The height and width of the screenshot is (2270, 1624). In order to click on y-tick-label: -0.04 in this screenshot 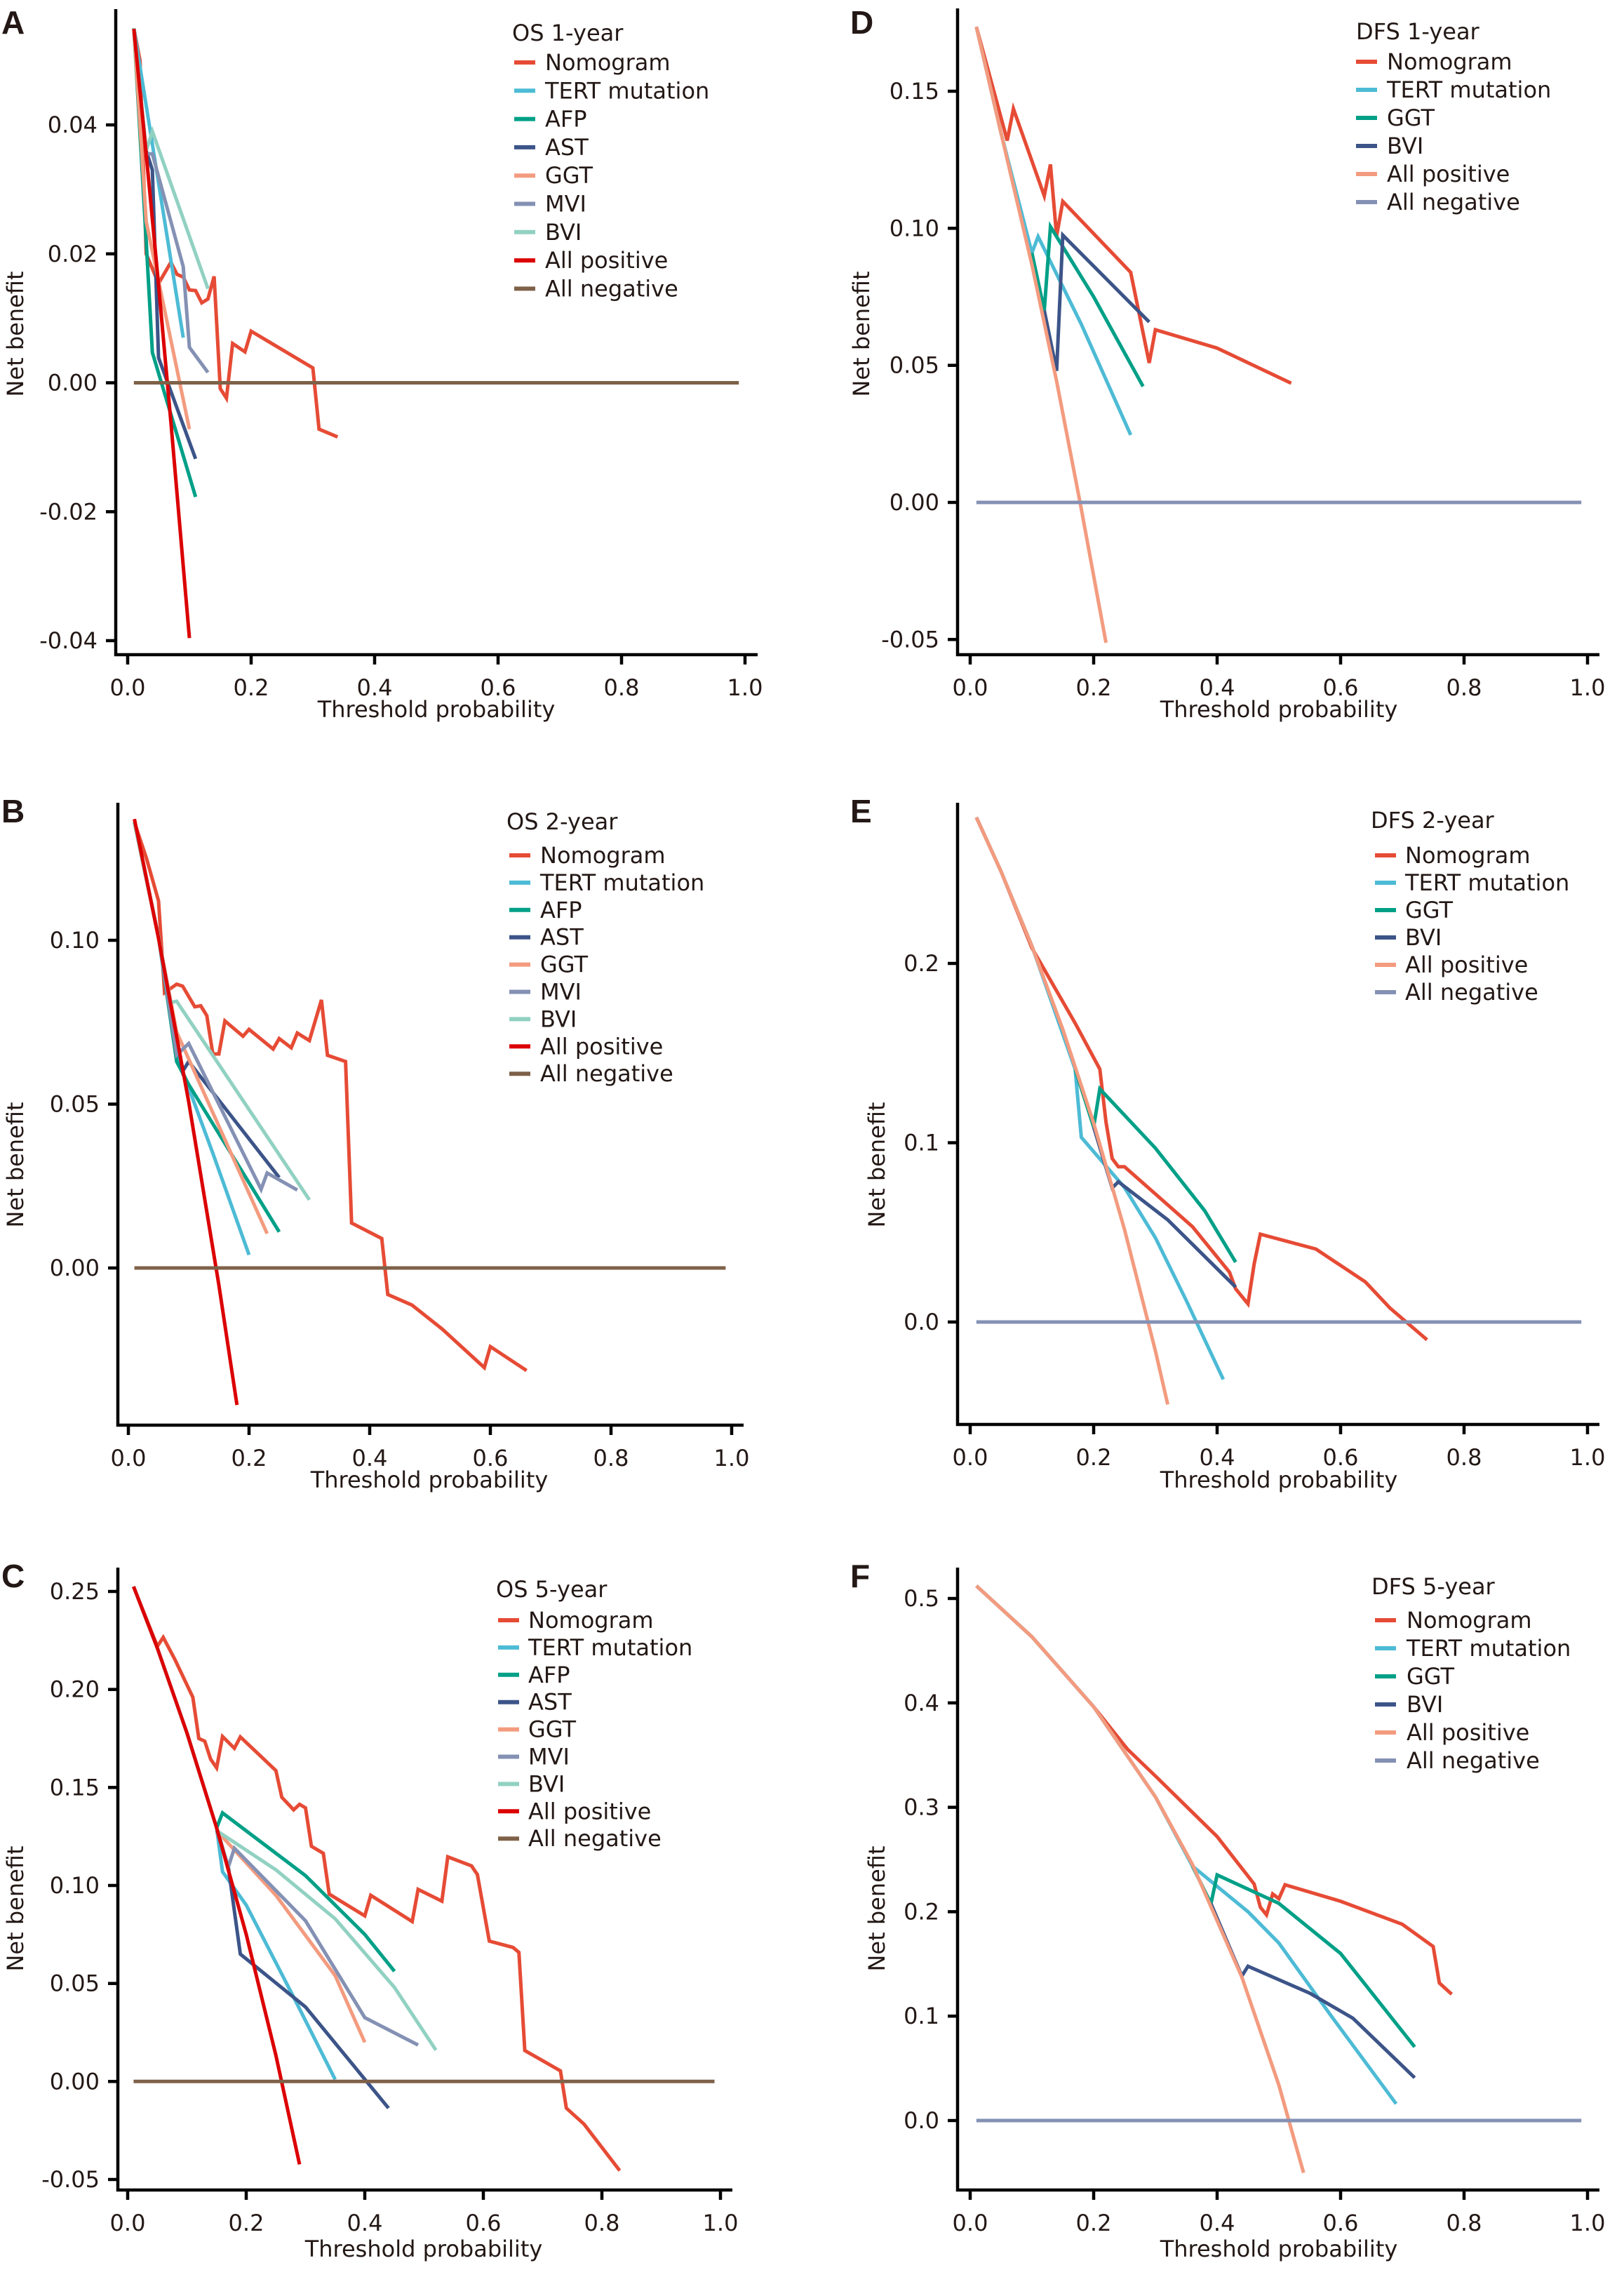, I will do `click(68, 641)`.